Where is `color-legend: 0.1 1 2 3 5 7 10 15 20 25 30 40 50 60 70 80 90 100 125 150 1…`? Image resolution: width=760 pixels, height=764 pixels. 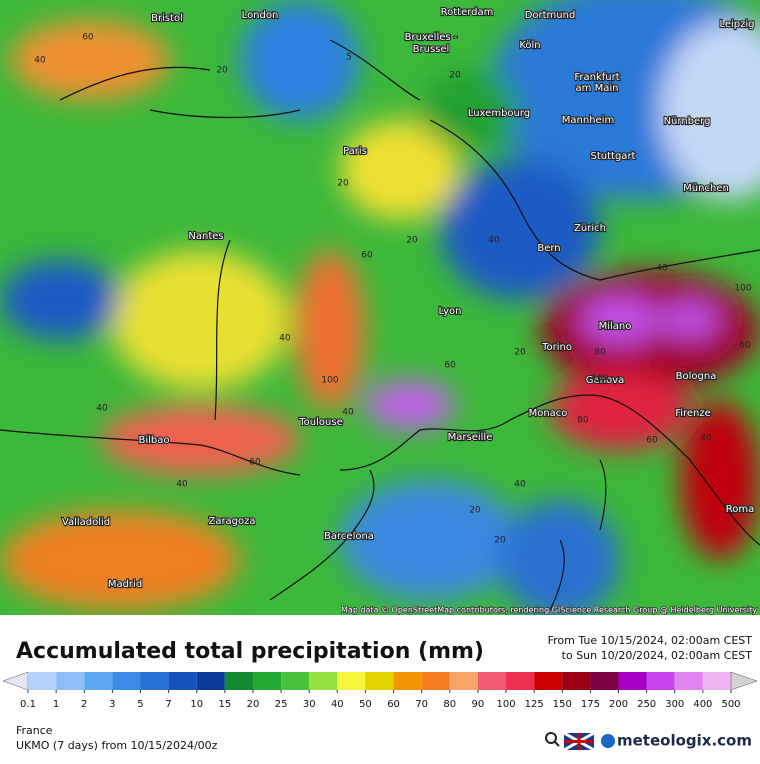
color-legend: 0.1 1 2 3 5 7 10 15 20 25 30 40 50 60 70 80 90 100 125 150 1… is located at coordinates (380, 690).